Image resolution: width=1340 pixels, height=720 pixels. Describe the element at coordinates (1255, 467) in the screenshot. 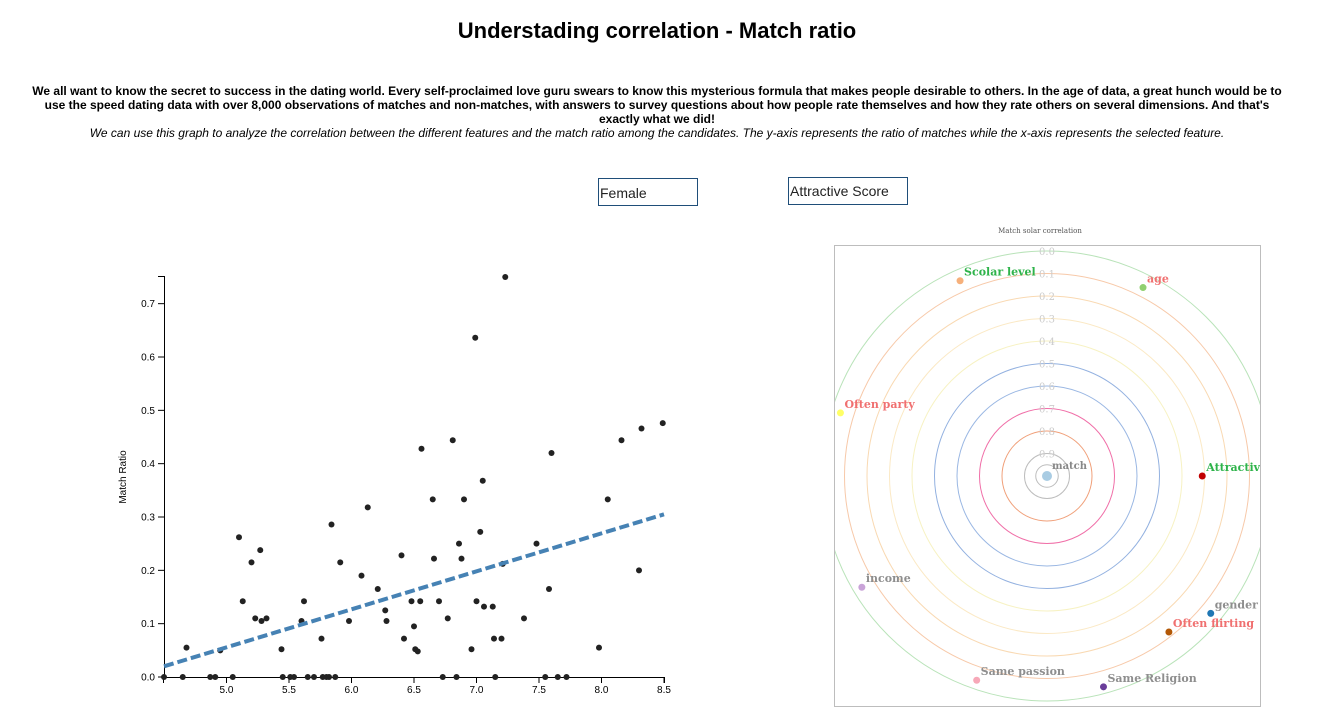

I see `feature-label: Attractive Score` at that location.